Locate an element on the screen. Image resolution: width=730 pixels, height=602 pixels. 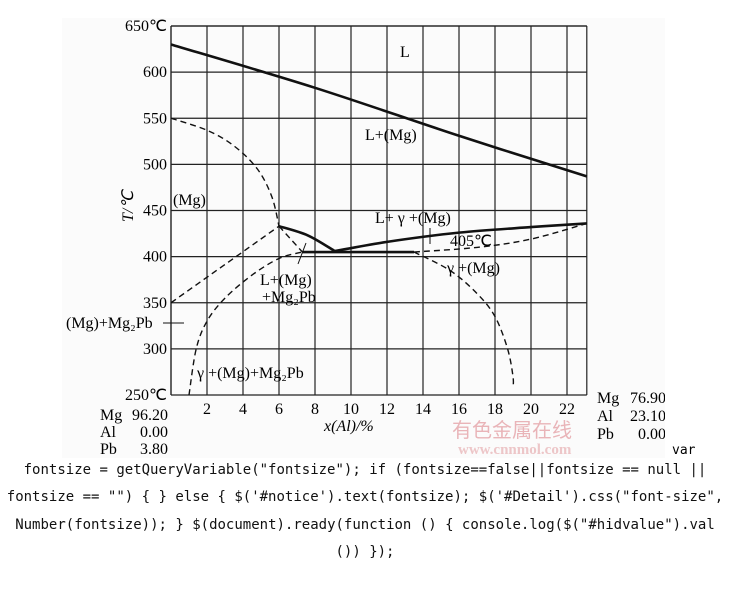
region-label-l-mg: L+(Mg) is located at coordinates (391, 135).